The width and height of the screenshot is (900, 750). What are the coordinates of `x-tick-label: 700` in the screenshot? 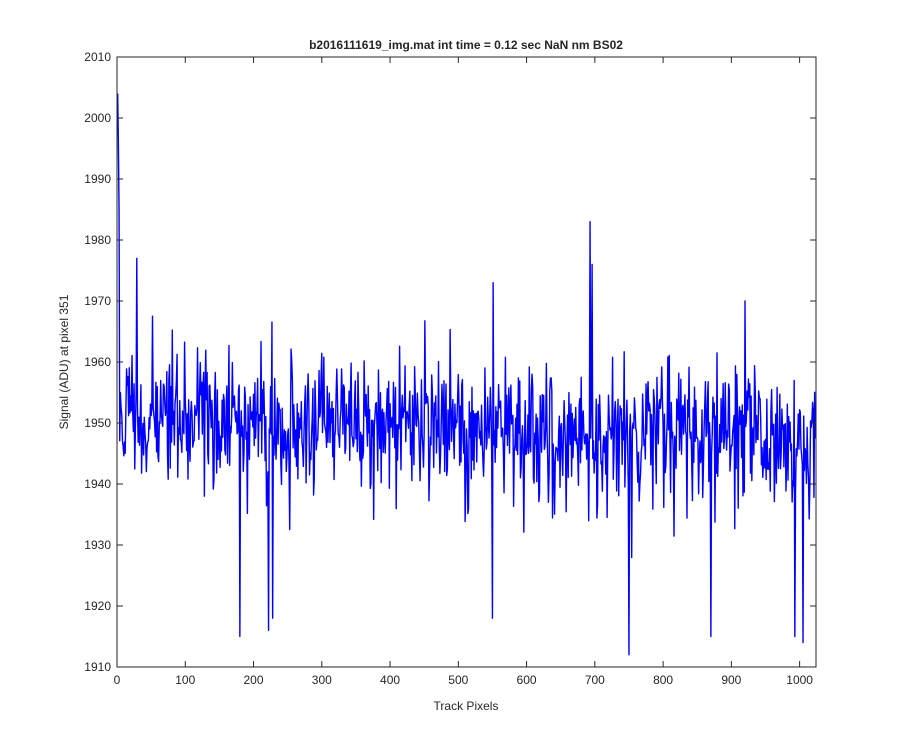 It's located at (595, 680).